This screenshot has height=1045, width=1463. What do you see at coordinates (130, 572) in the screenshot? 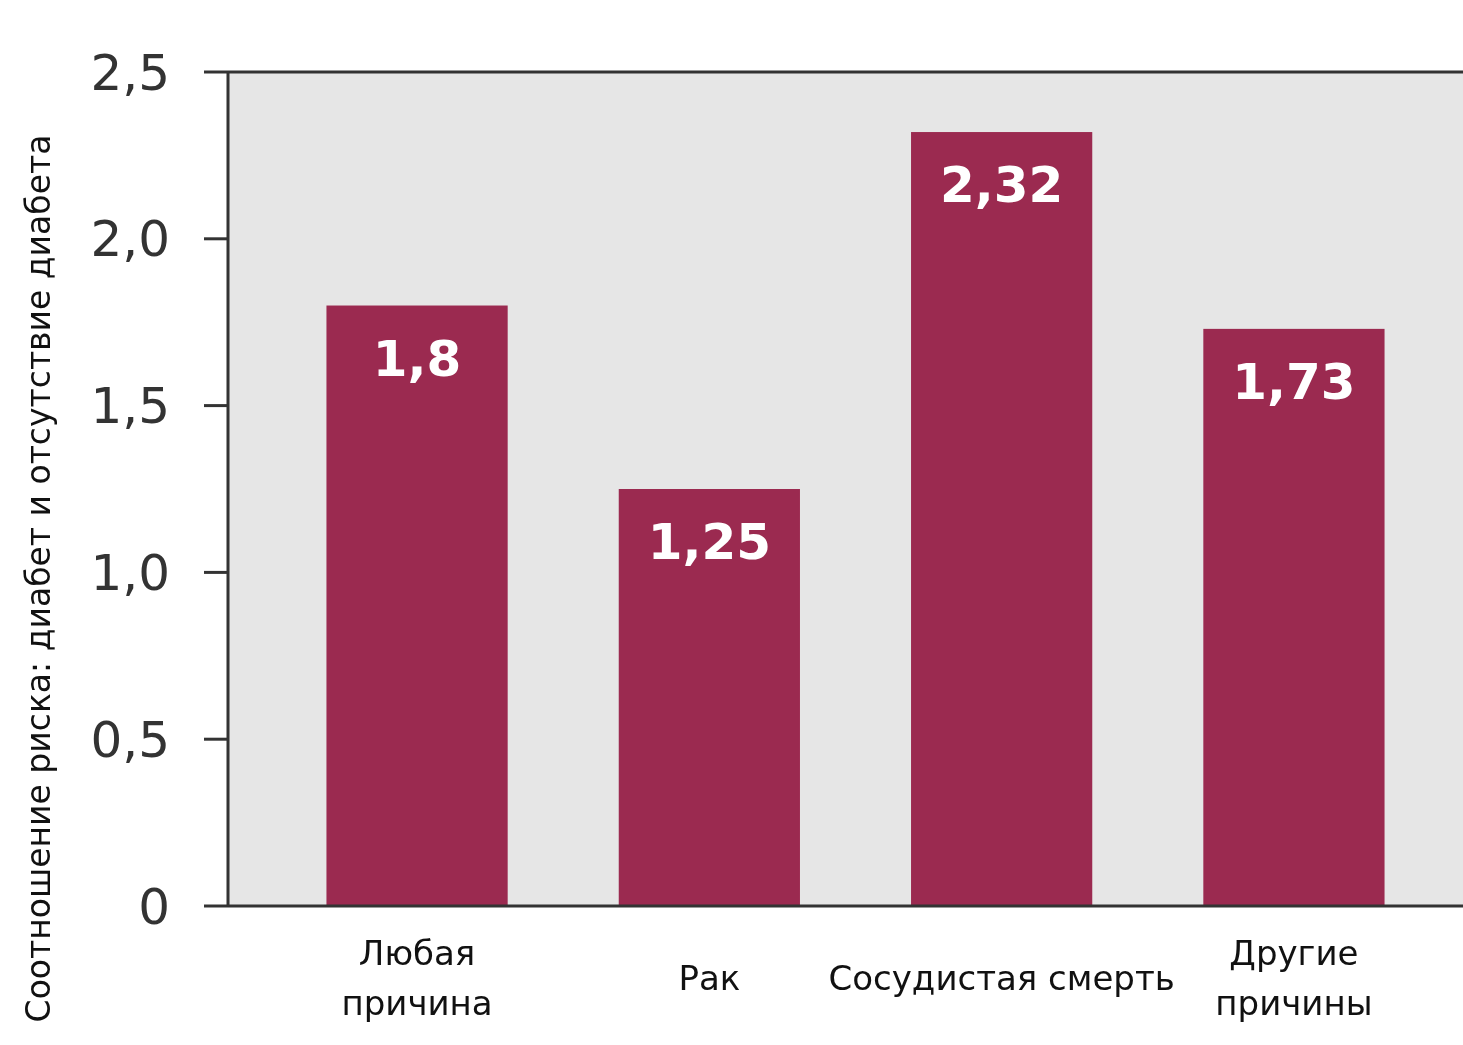
I see `y-tick-label: 1,0` at bounding box center [130, 572].